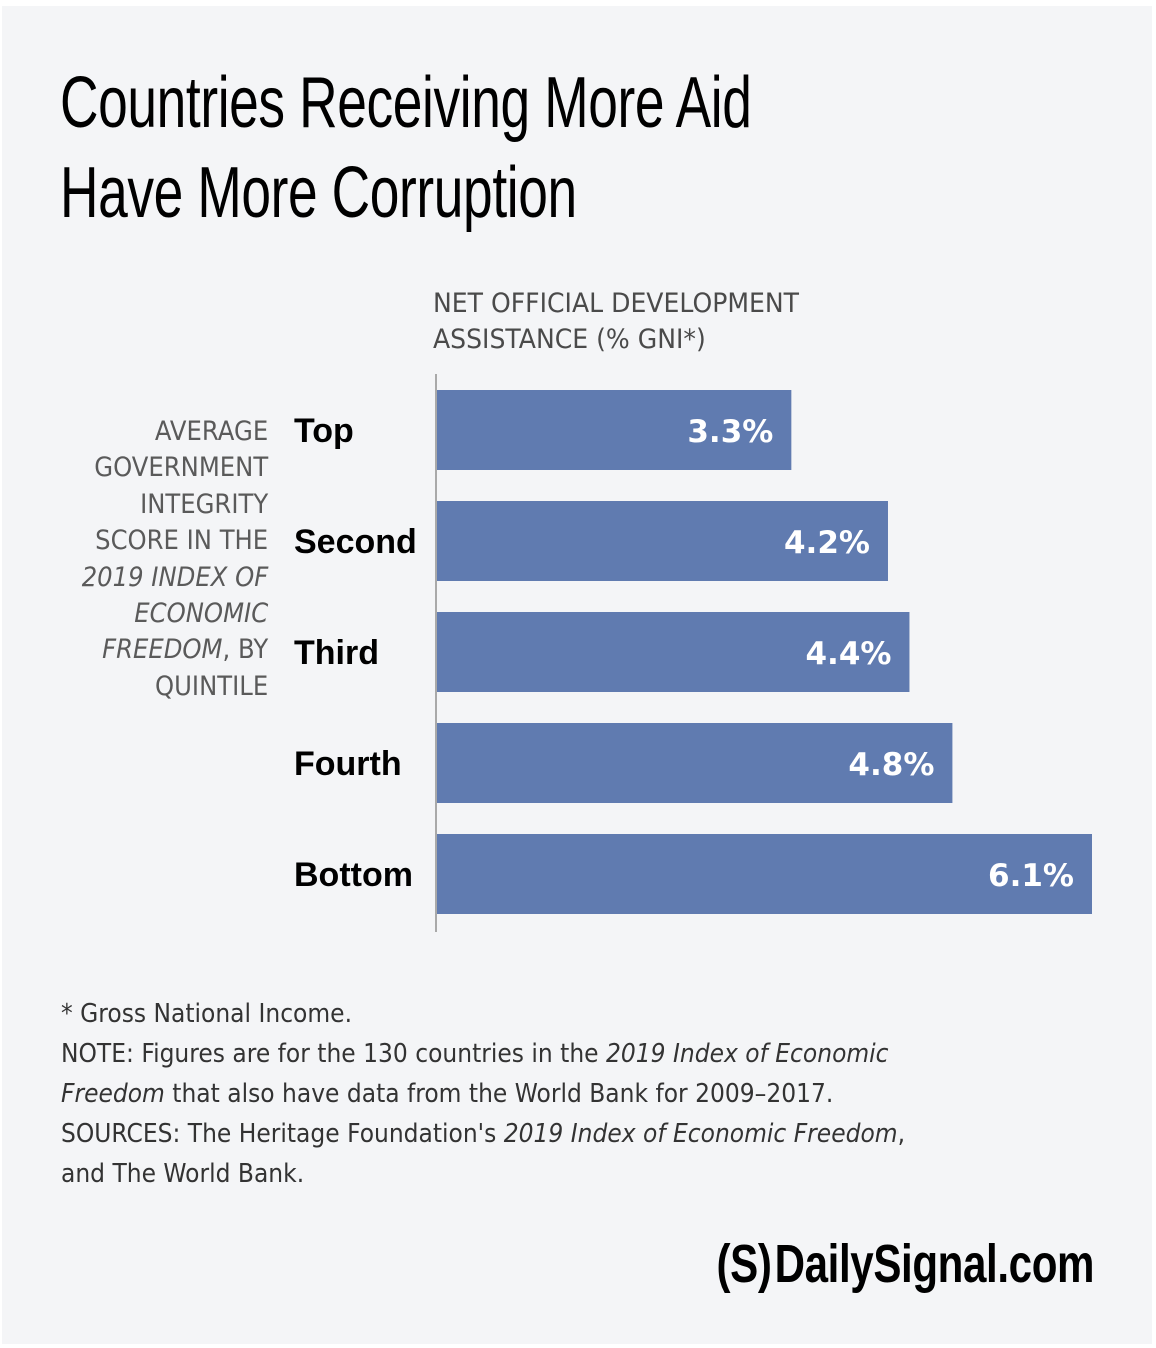  I want to click on bar-value-label: 3.3%, so click(730, 432).